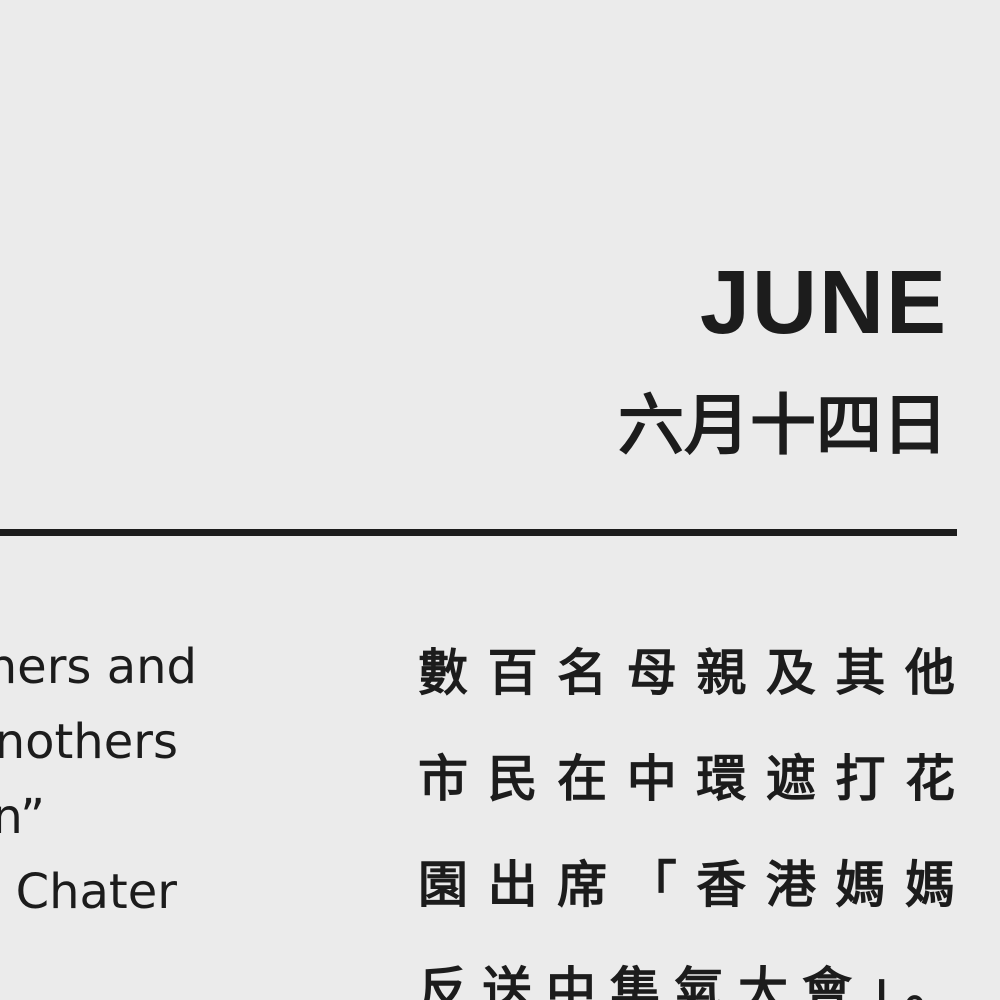  Describe the element at coordinates (478, 532) in the screenshot. I see `divider` at that location.